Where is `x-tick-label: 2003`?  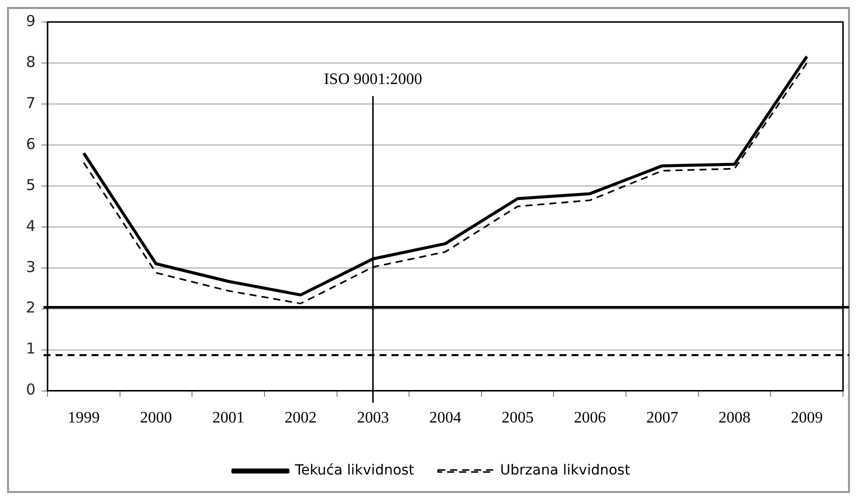 x-tick-label: 2003 is located at coordinates (372, 418).